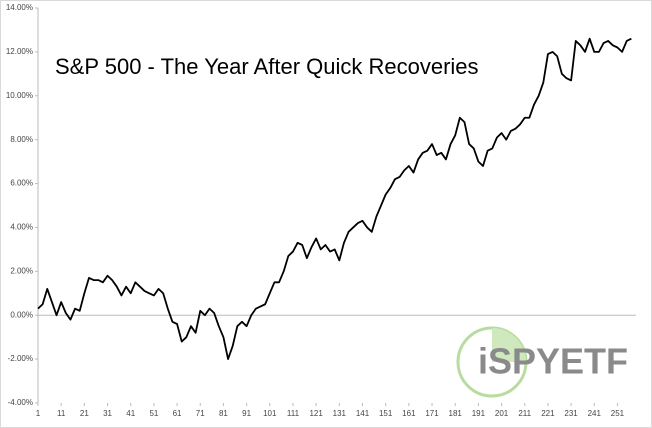 The width and height of the screenshot is (652, 428). Describe the element at coordinates (107, 413) in the screenshot. I see `x-tick-label: 31` at that location.